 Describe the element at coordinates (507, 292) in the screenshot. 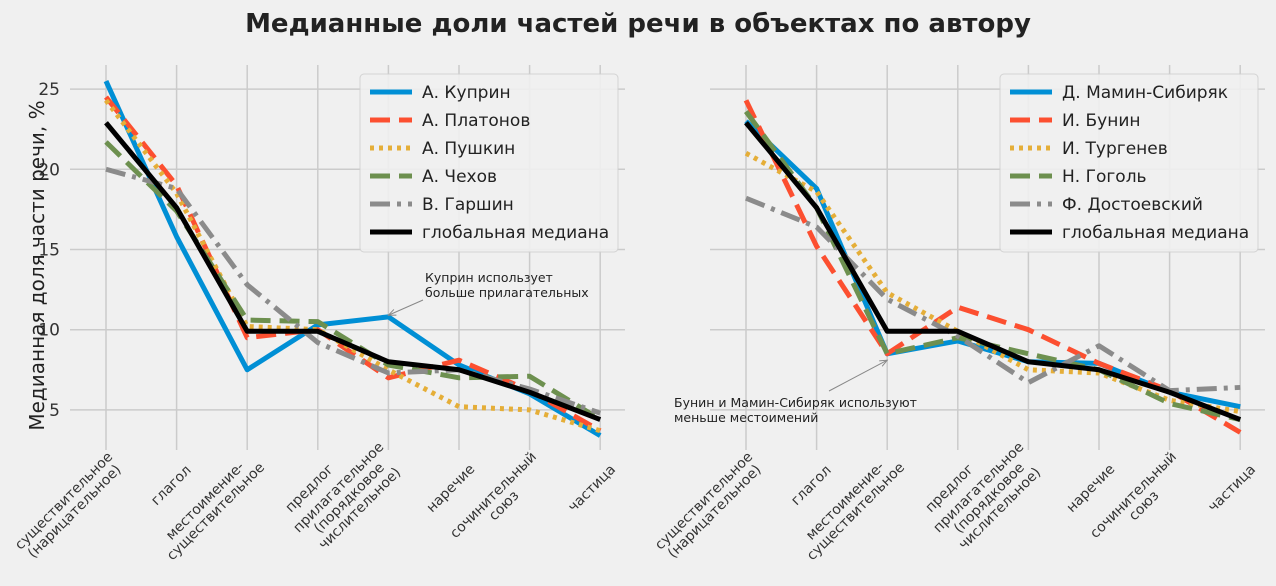

I see `annotation-text: больше прилагательных` at that location.